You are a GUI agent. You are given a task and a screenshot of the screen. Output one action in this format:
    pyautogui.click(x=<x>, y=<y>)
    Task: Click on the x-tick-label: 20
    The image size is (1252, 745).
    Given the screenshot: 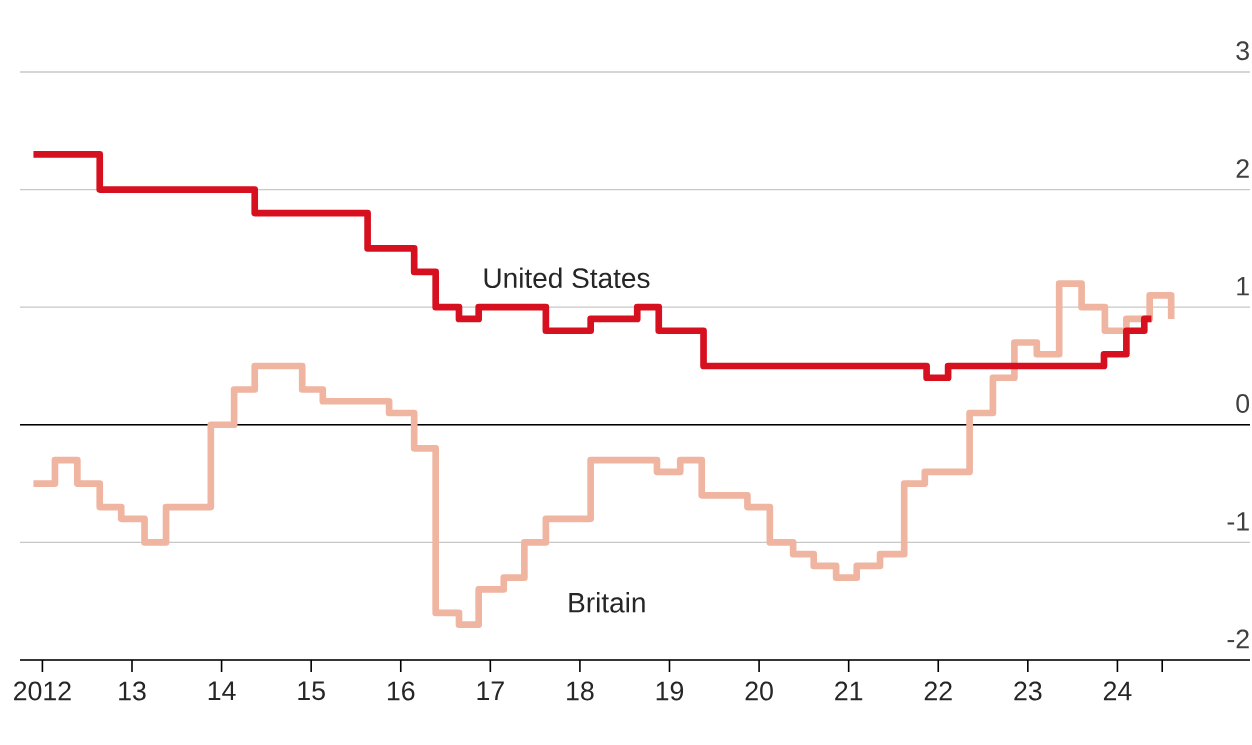 What is the action you would take?
    pyautogui.click(x=759, y=691)
    